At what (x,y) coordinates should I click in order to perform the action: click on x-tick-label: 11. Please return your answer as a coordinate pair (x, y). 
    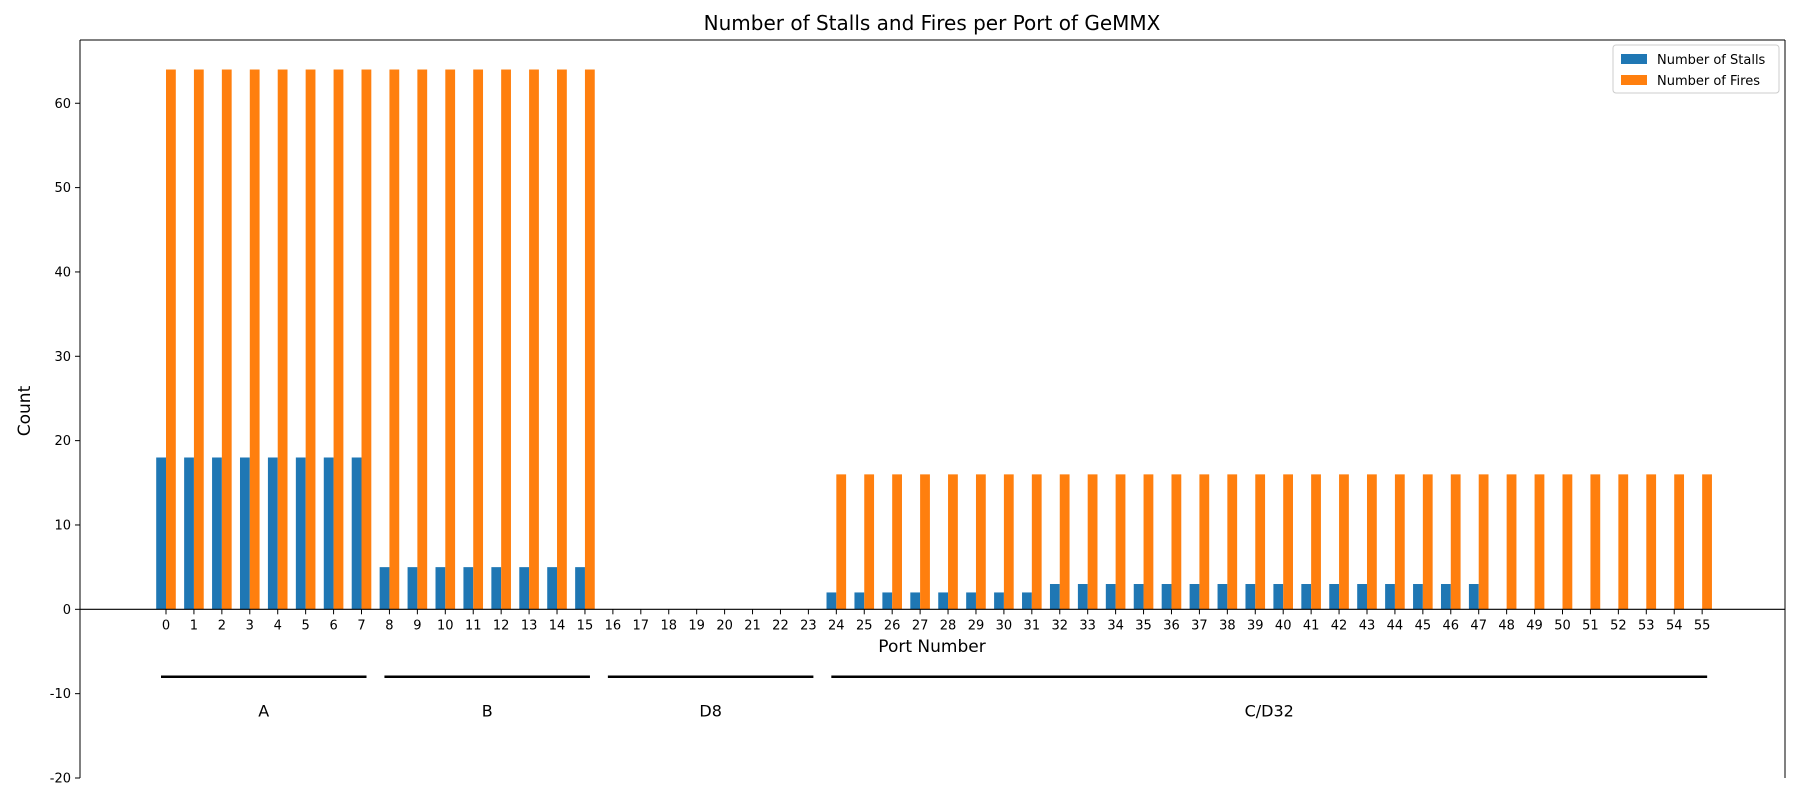
    Looking at the image, I should click on (473, 625).